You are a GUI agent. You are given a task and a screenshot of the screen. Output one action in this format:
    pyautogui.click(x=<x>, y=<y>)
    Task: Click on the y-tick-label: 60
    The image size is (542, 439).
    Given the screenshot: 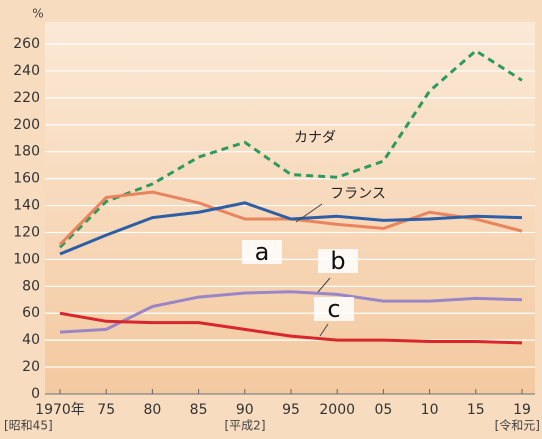 What is the action you would take?
    pyautogui.click(x=31, y=313)
    